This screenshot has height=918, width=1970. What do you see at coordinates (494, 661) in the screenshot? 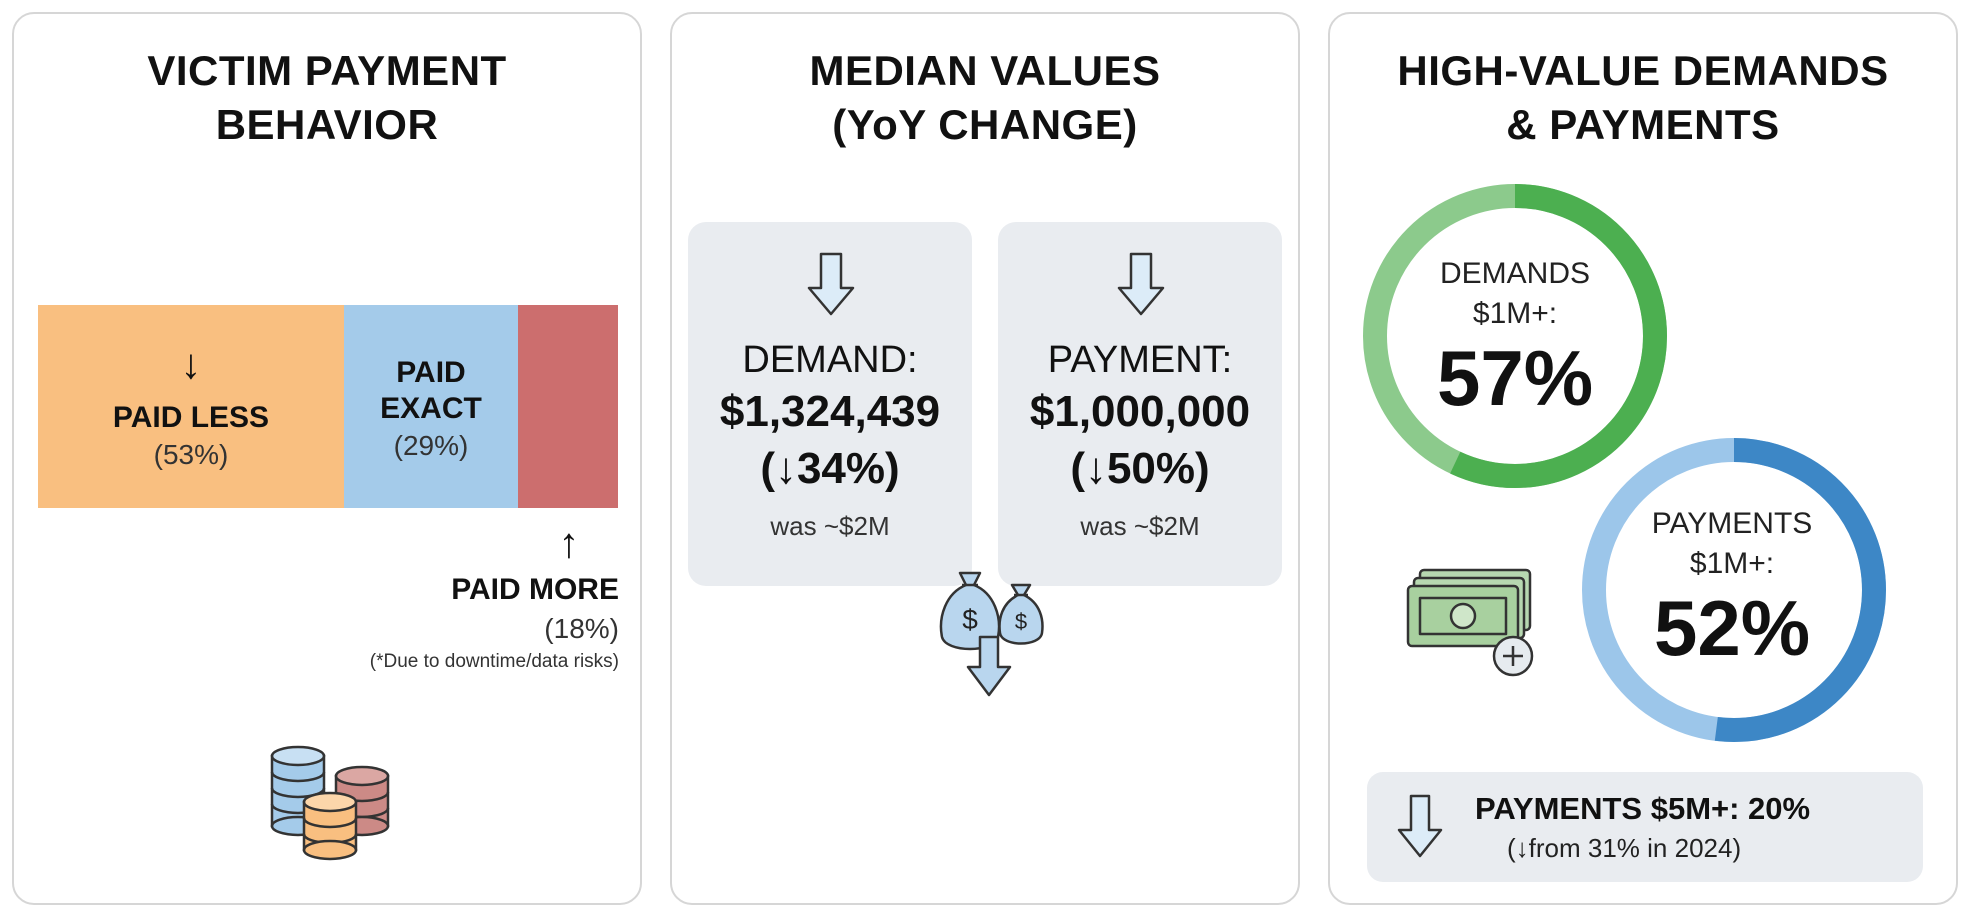
I see `paid-more-note: (*Due to downtime/data risks)` at bounding box center [494, 661].